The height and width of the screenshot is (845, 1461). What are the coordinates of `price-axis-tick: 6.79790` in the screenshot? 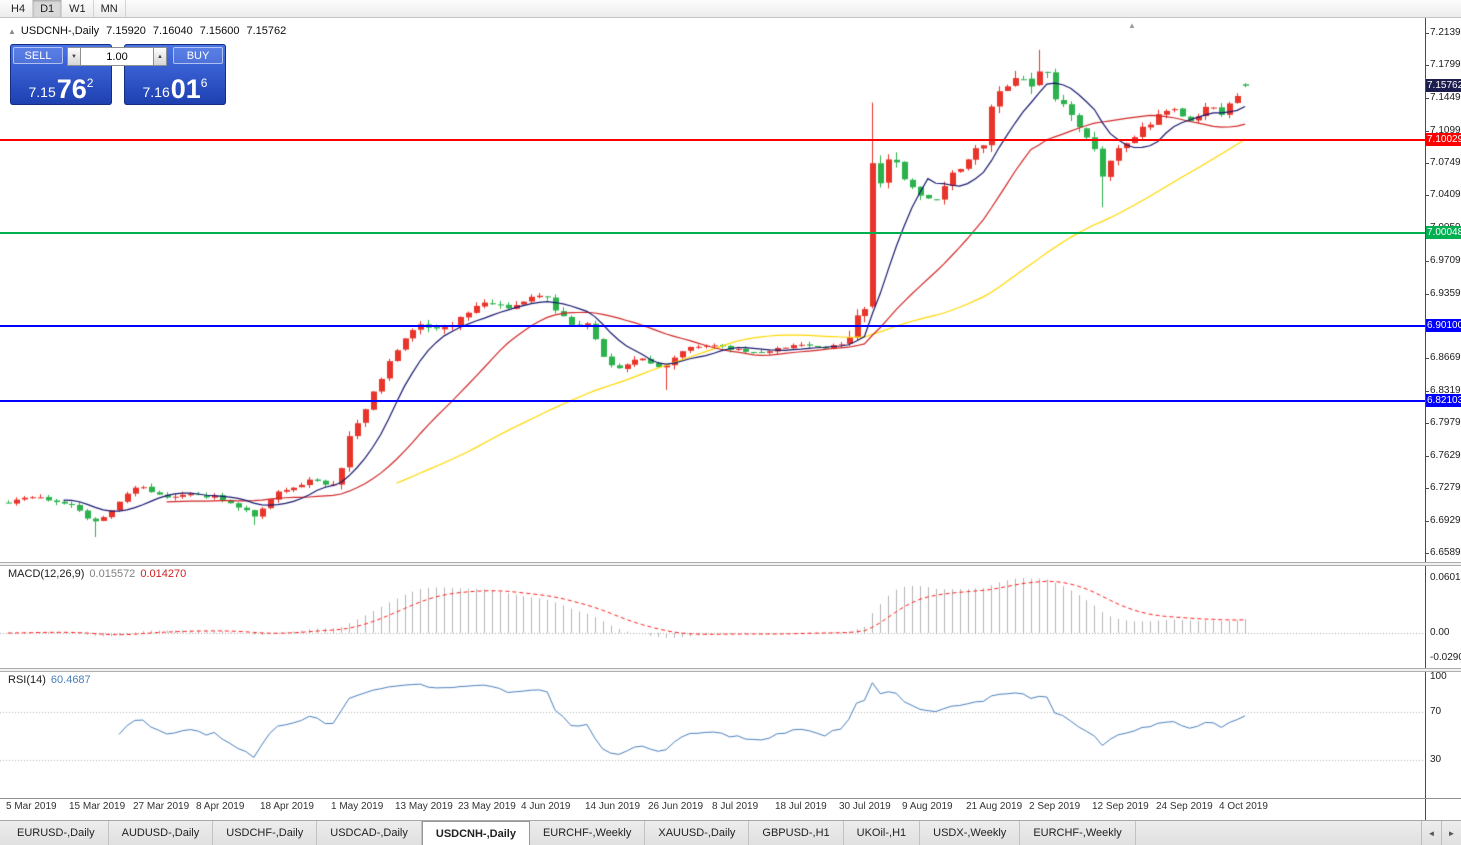 It's located at (1445, 422).